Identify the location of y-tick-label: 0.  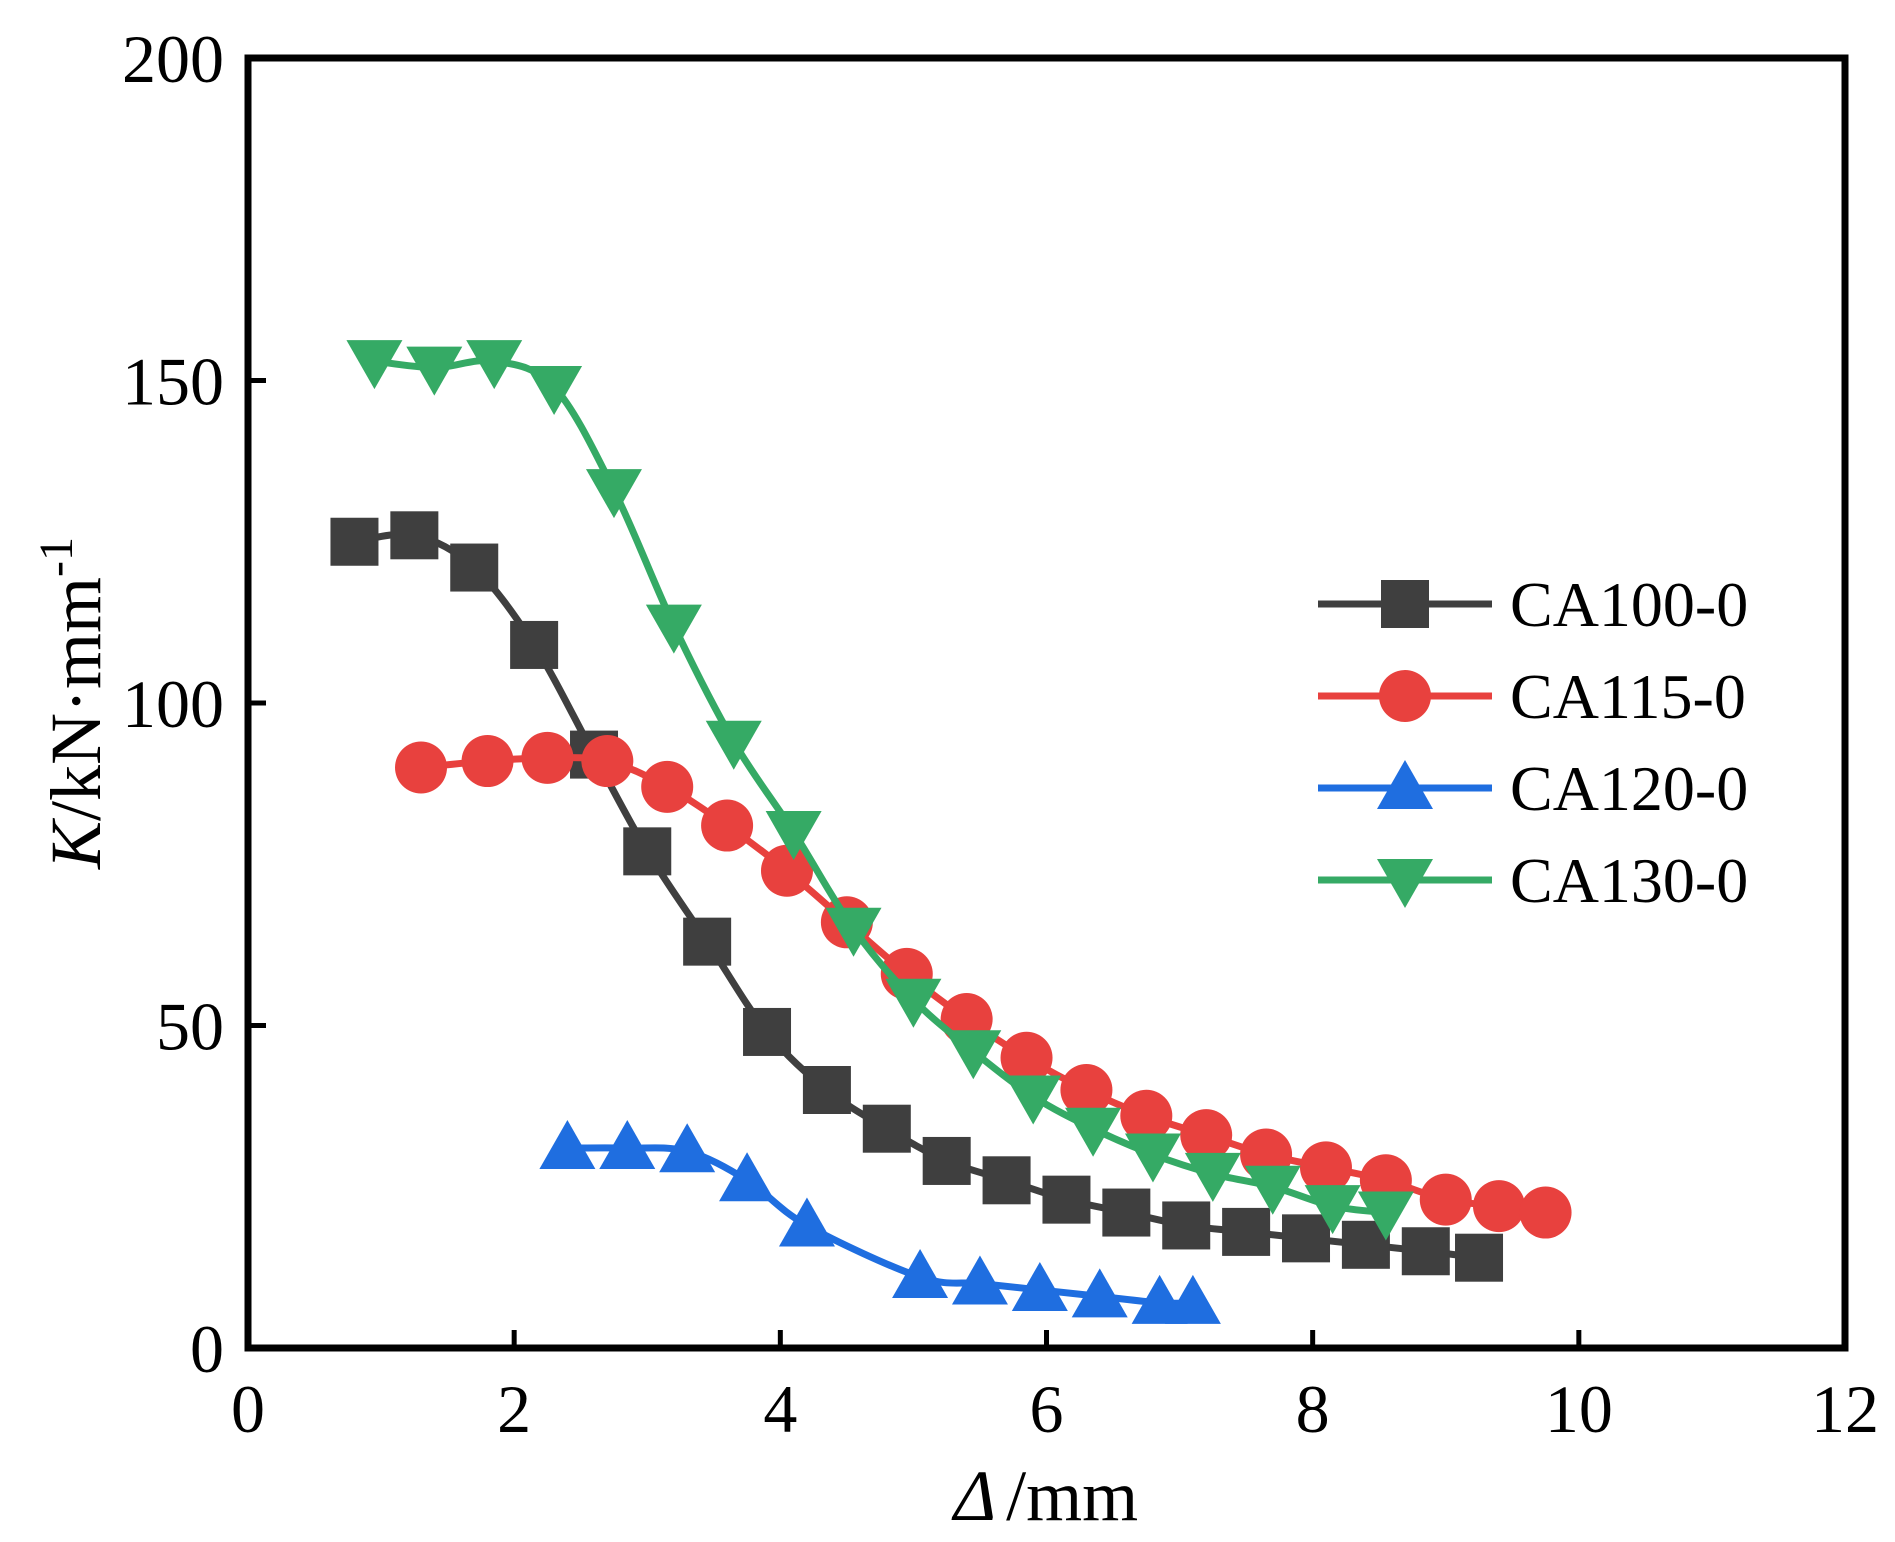
(207, 1349).